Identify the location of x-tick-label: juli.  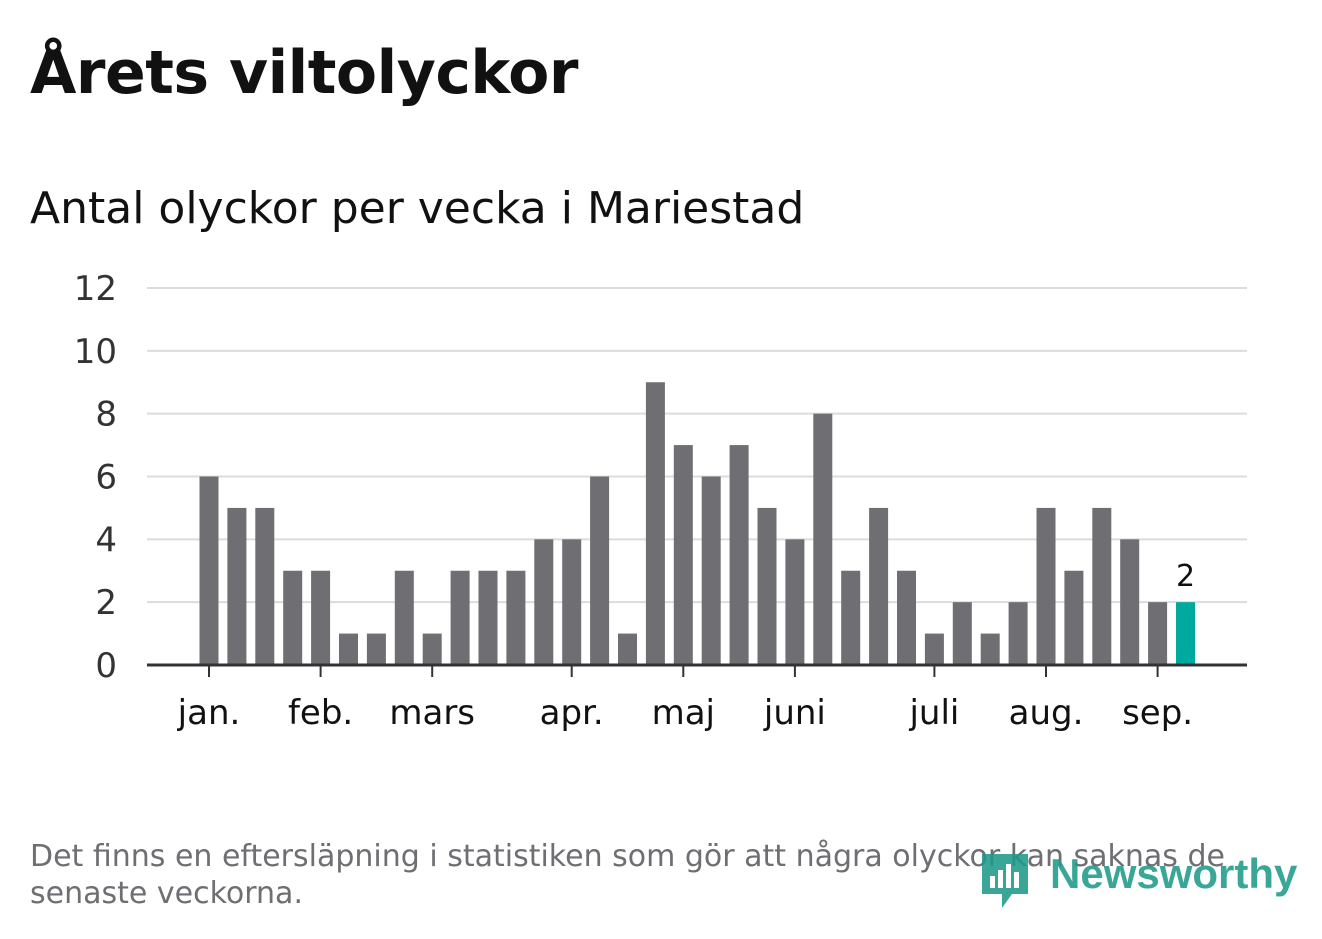
(933, 713).